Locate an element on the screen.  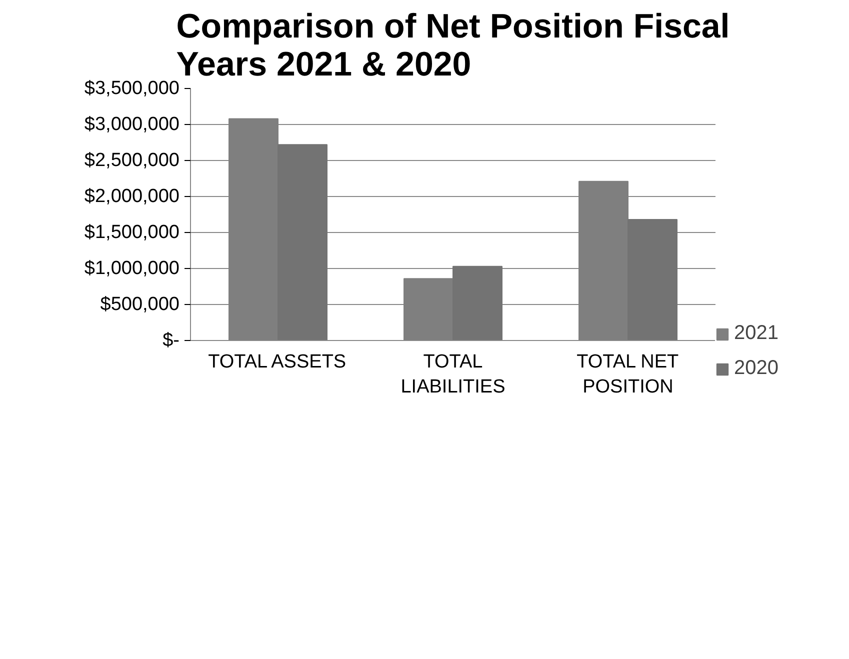
y-tick-label: $2,500,000 is located at coordinates (132, 160).